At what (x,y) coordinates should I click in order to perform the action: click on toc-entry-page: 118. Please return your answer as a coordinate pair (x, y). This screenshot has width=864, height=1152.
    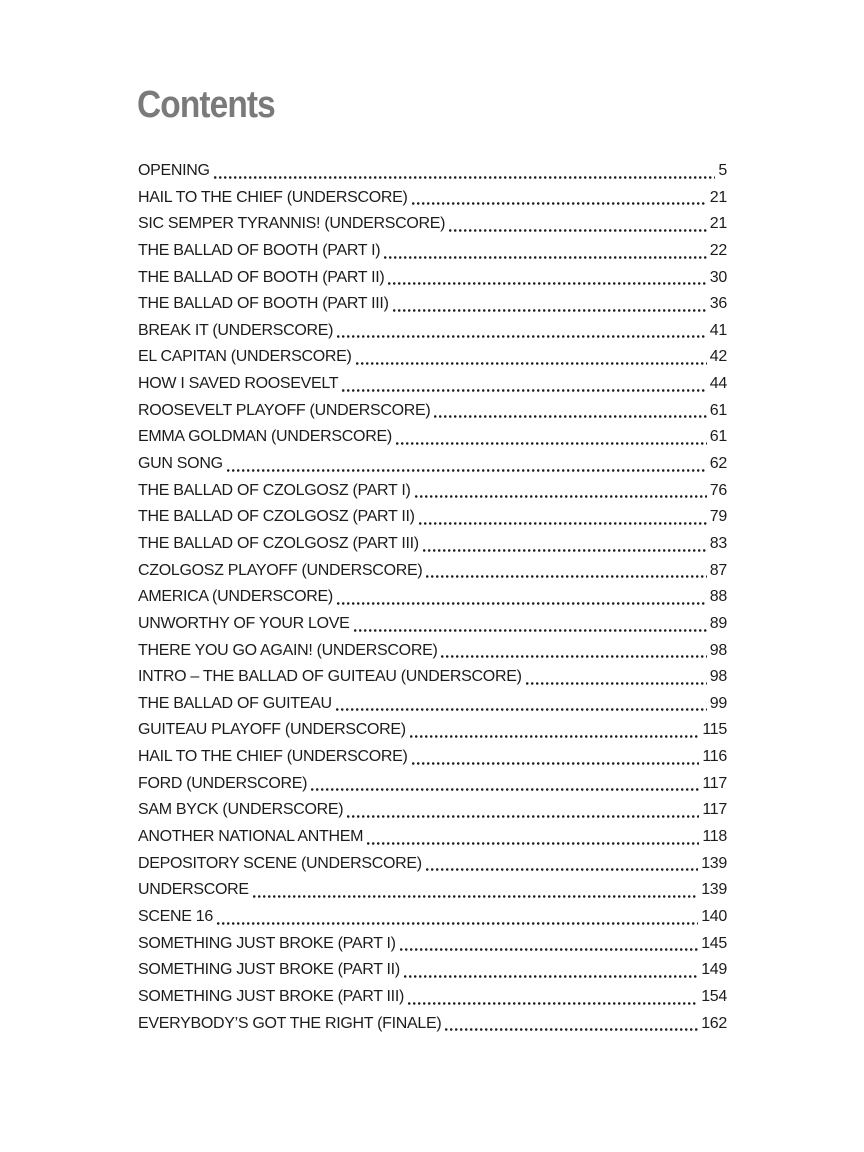
    Looking at the image, I should click on (714, 837).